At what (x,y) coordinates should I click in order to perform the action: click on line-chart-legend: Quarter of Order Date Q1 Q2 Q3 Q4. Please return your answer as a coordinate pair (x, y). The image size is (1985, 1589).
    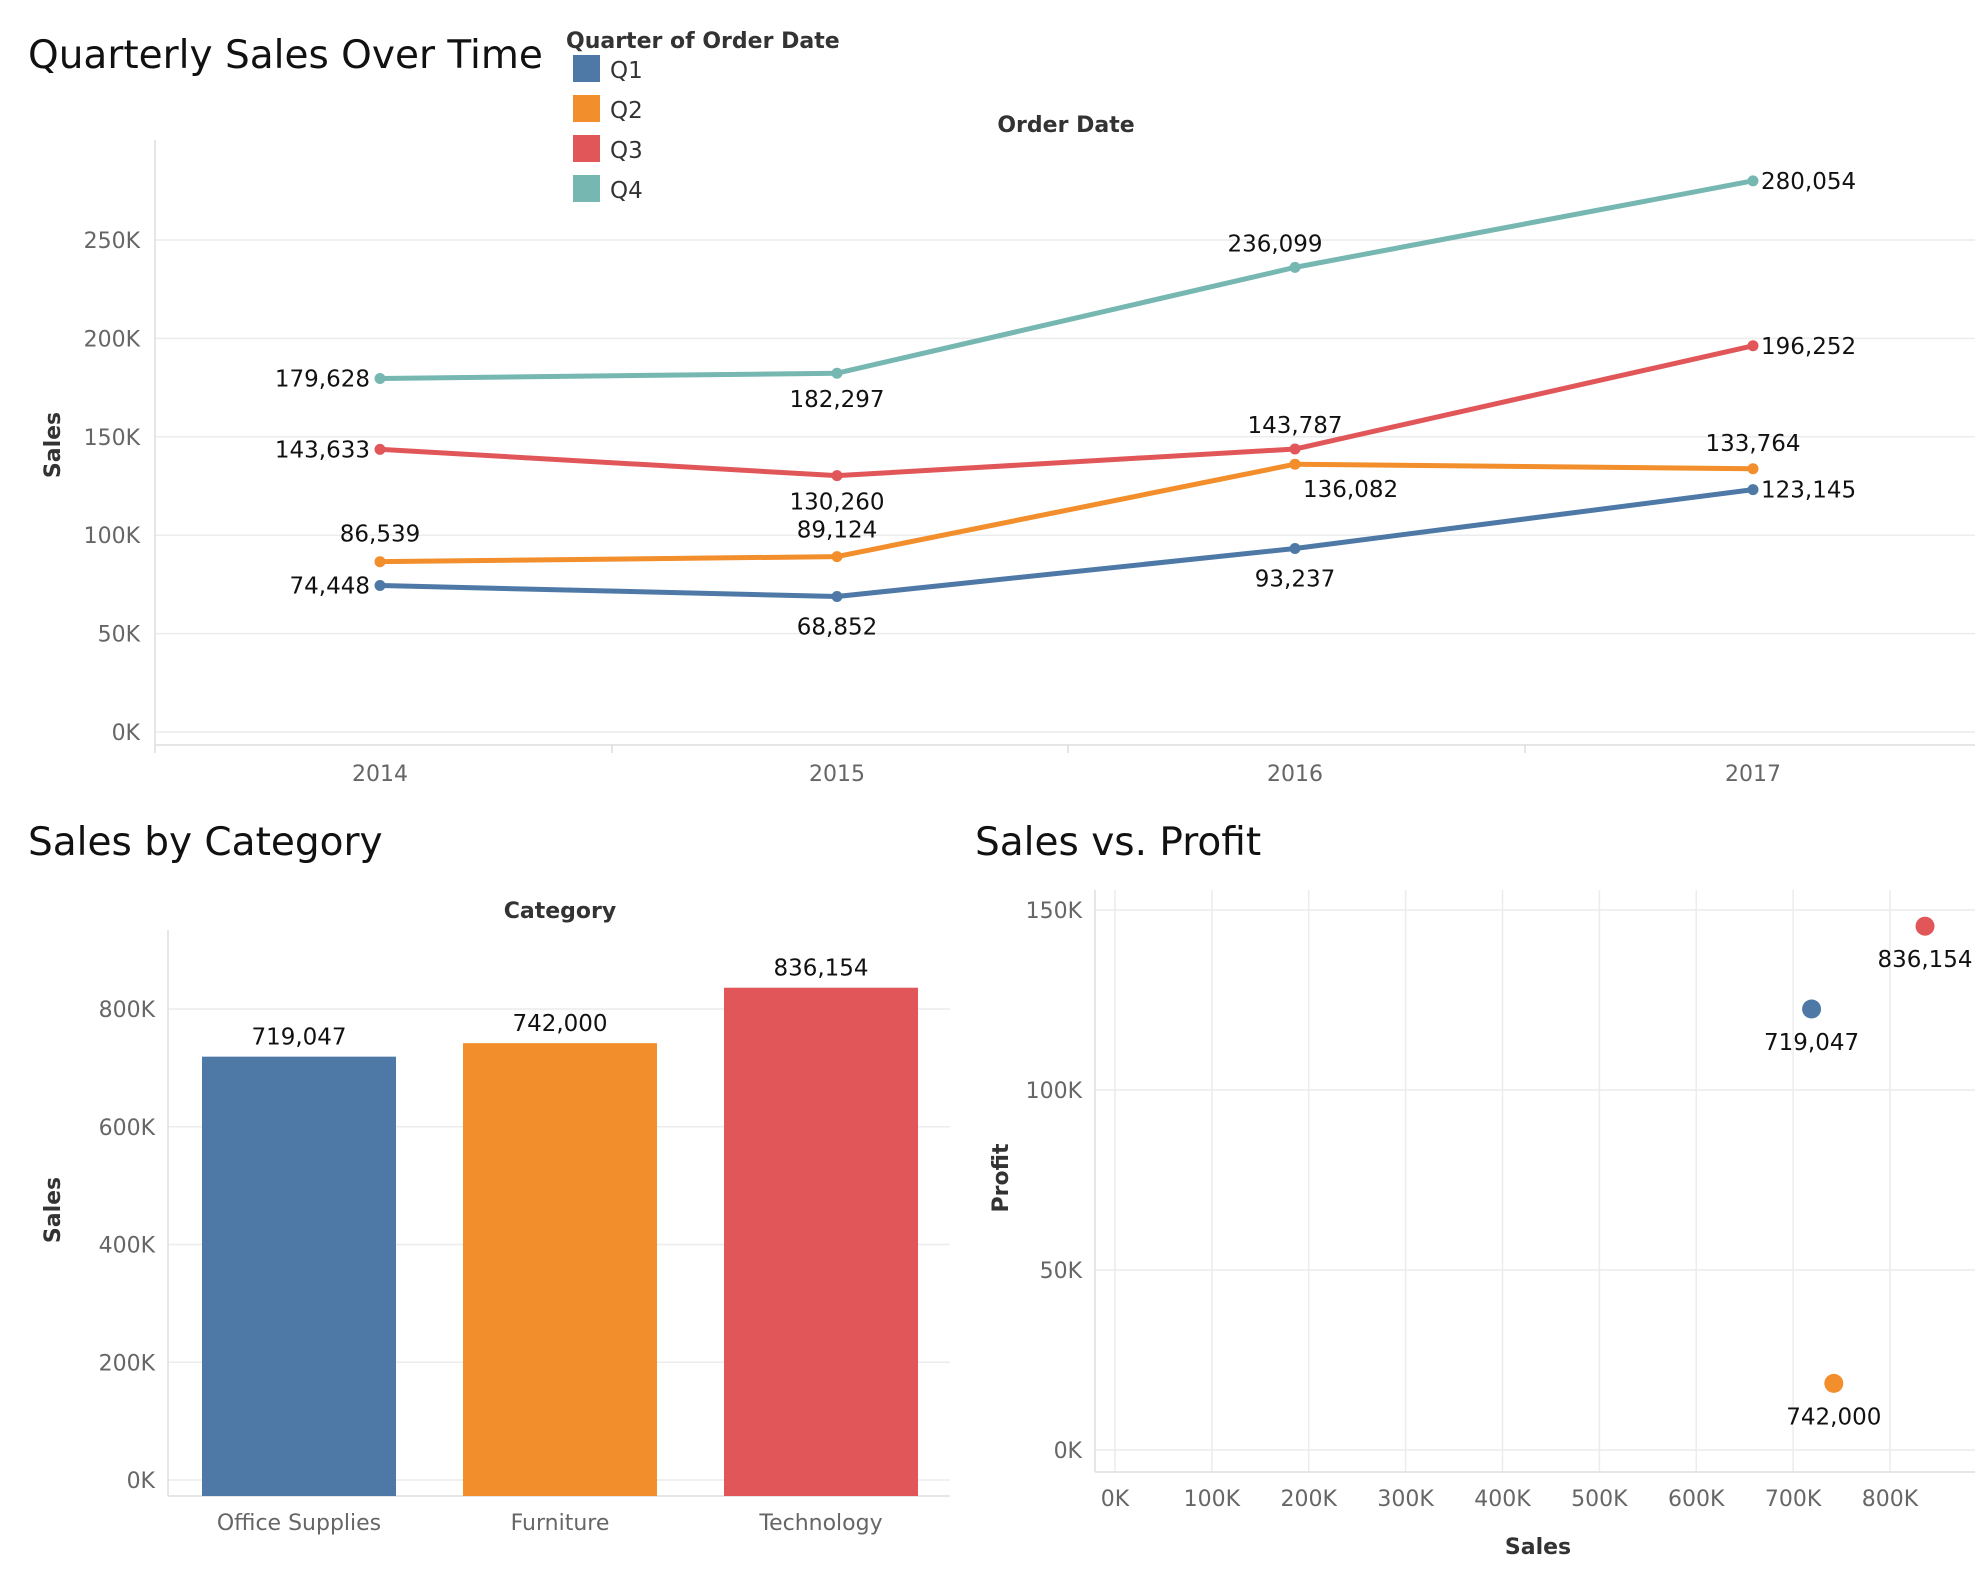
    Looking at the image, I should click on (703, 116).